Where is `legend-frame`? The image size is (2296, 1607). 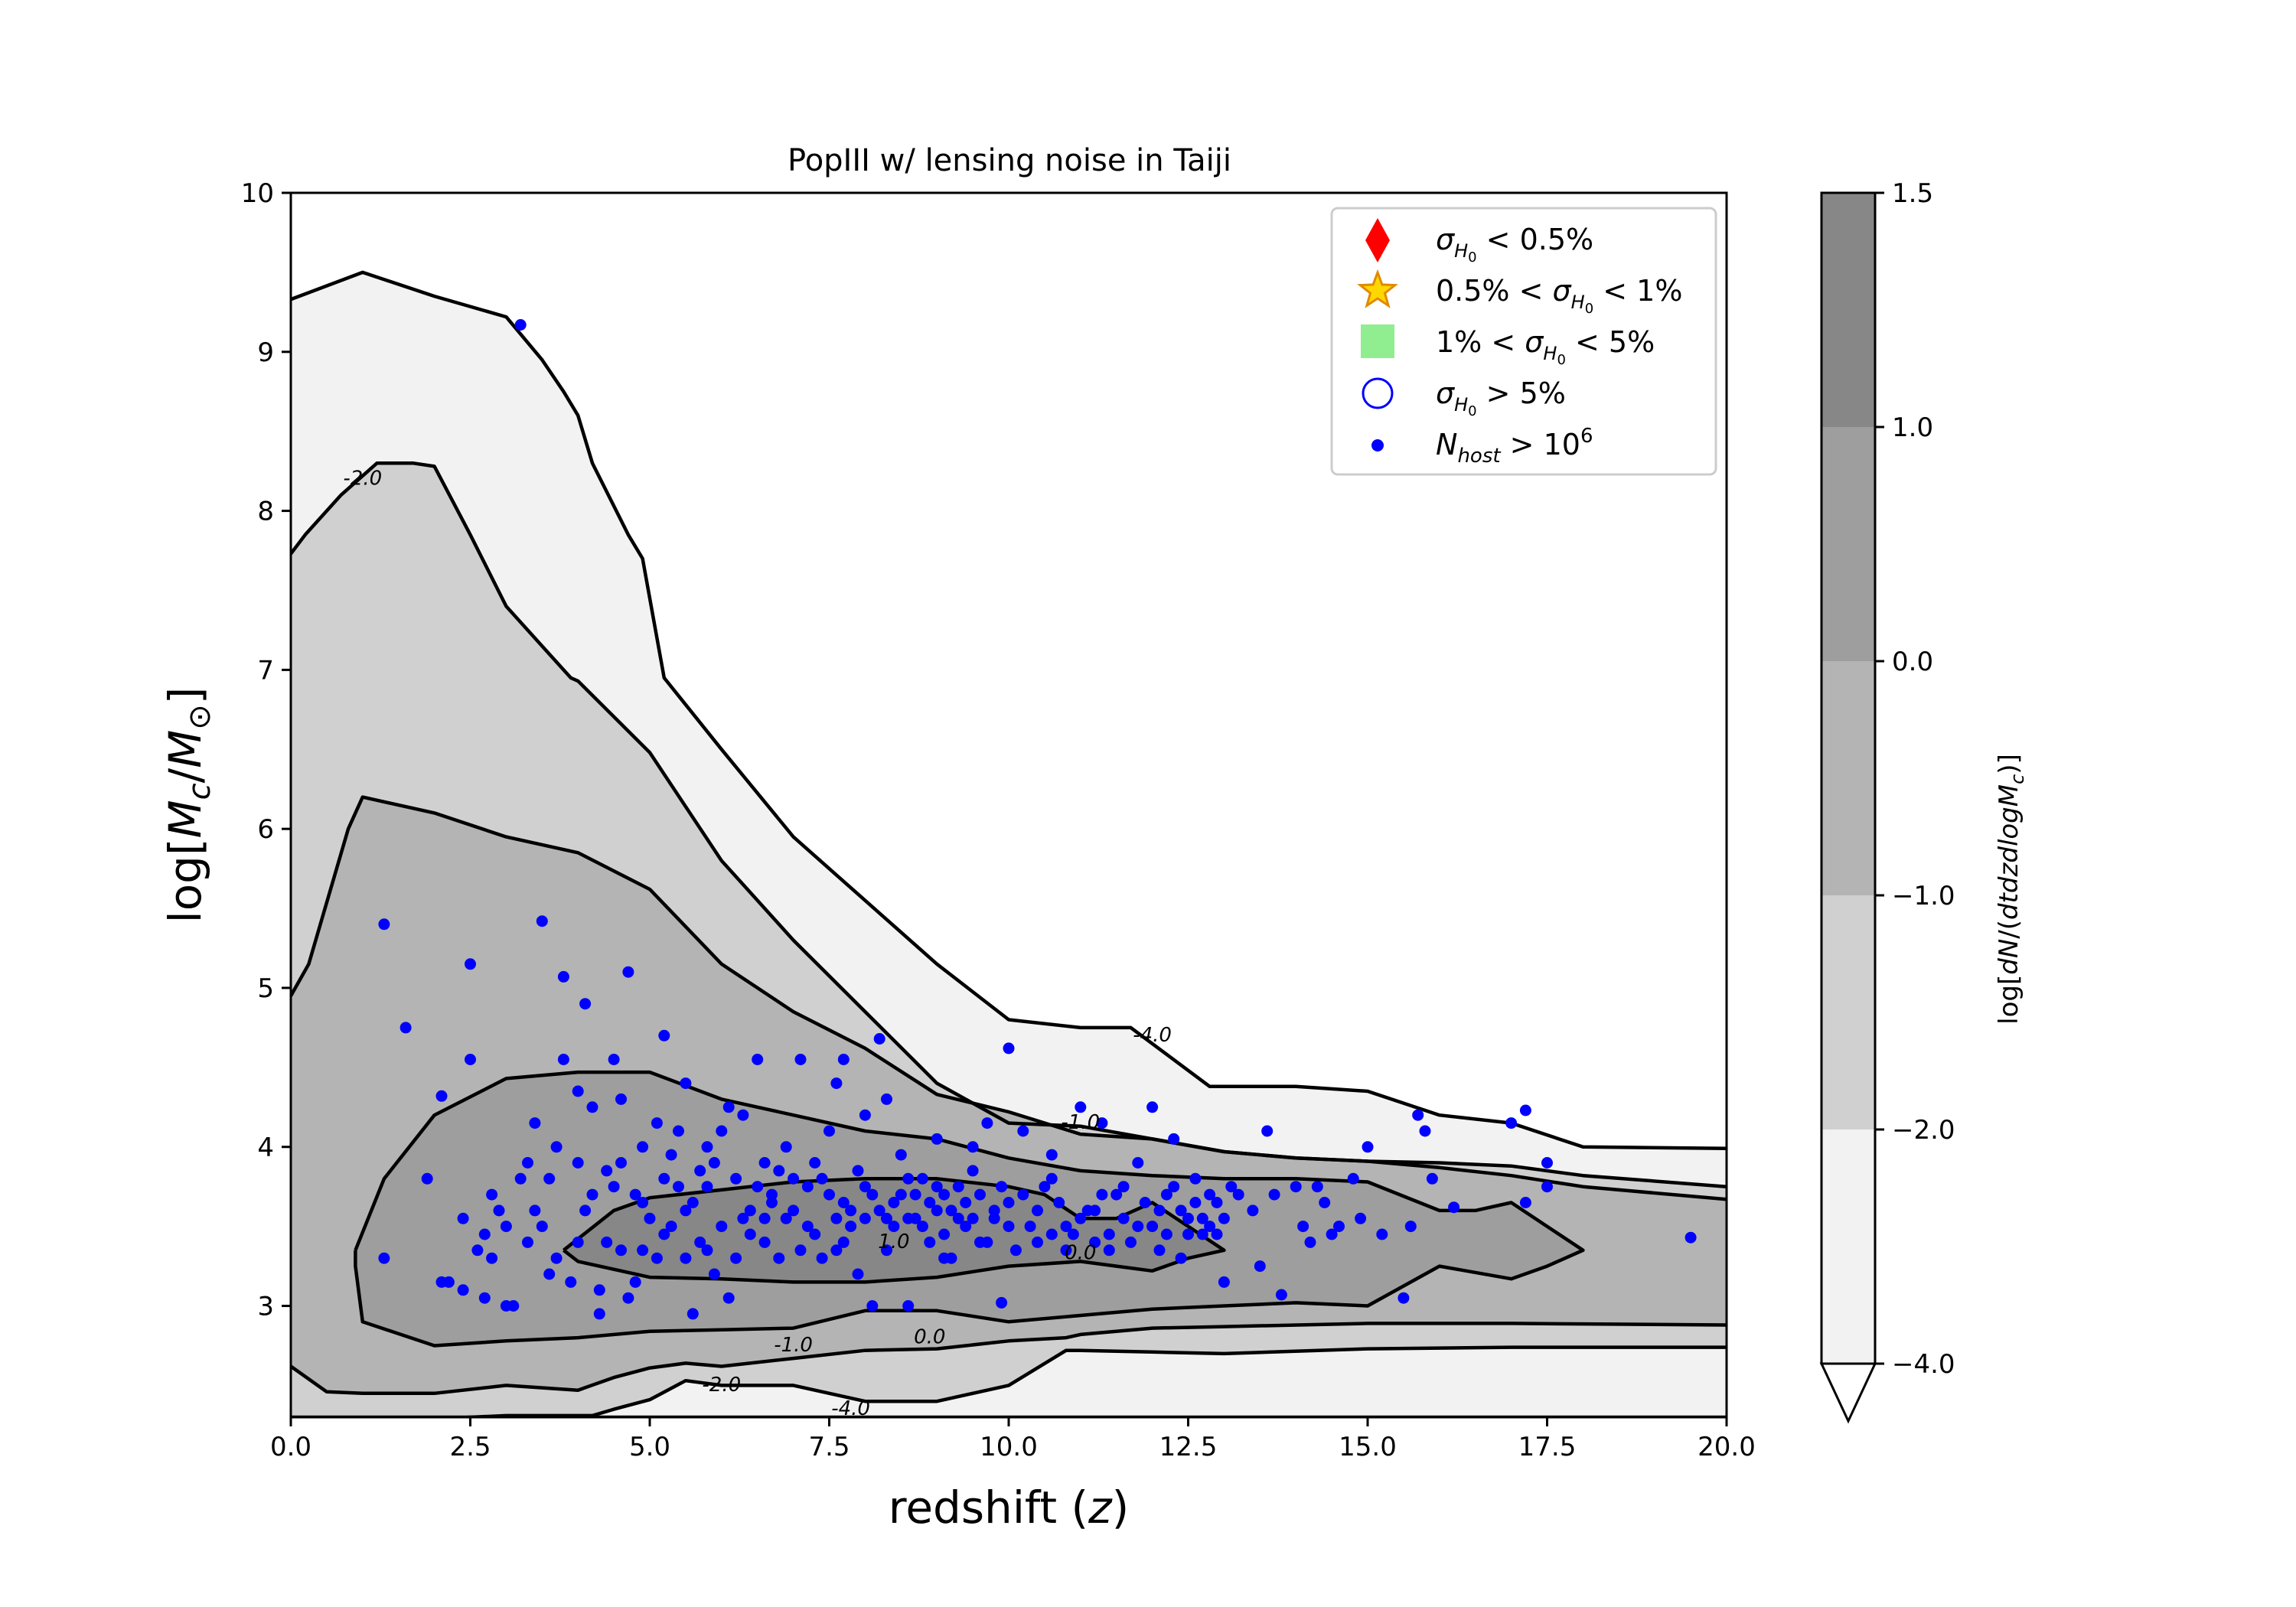
legend-frame is located at coordinates (1523, 341).